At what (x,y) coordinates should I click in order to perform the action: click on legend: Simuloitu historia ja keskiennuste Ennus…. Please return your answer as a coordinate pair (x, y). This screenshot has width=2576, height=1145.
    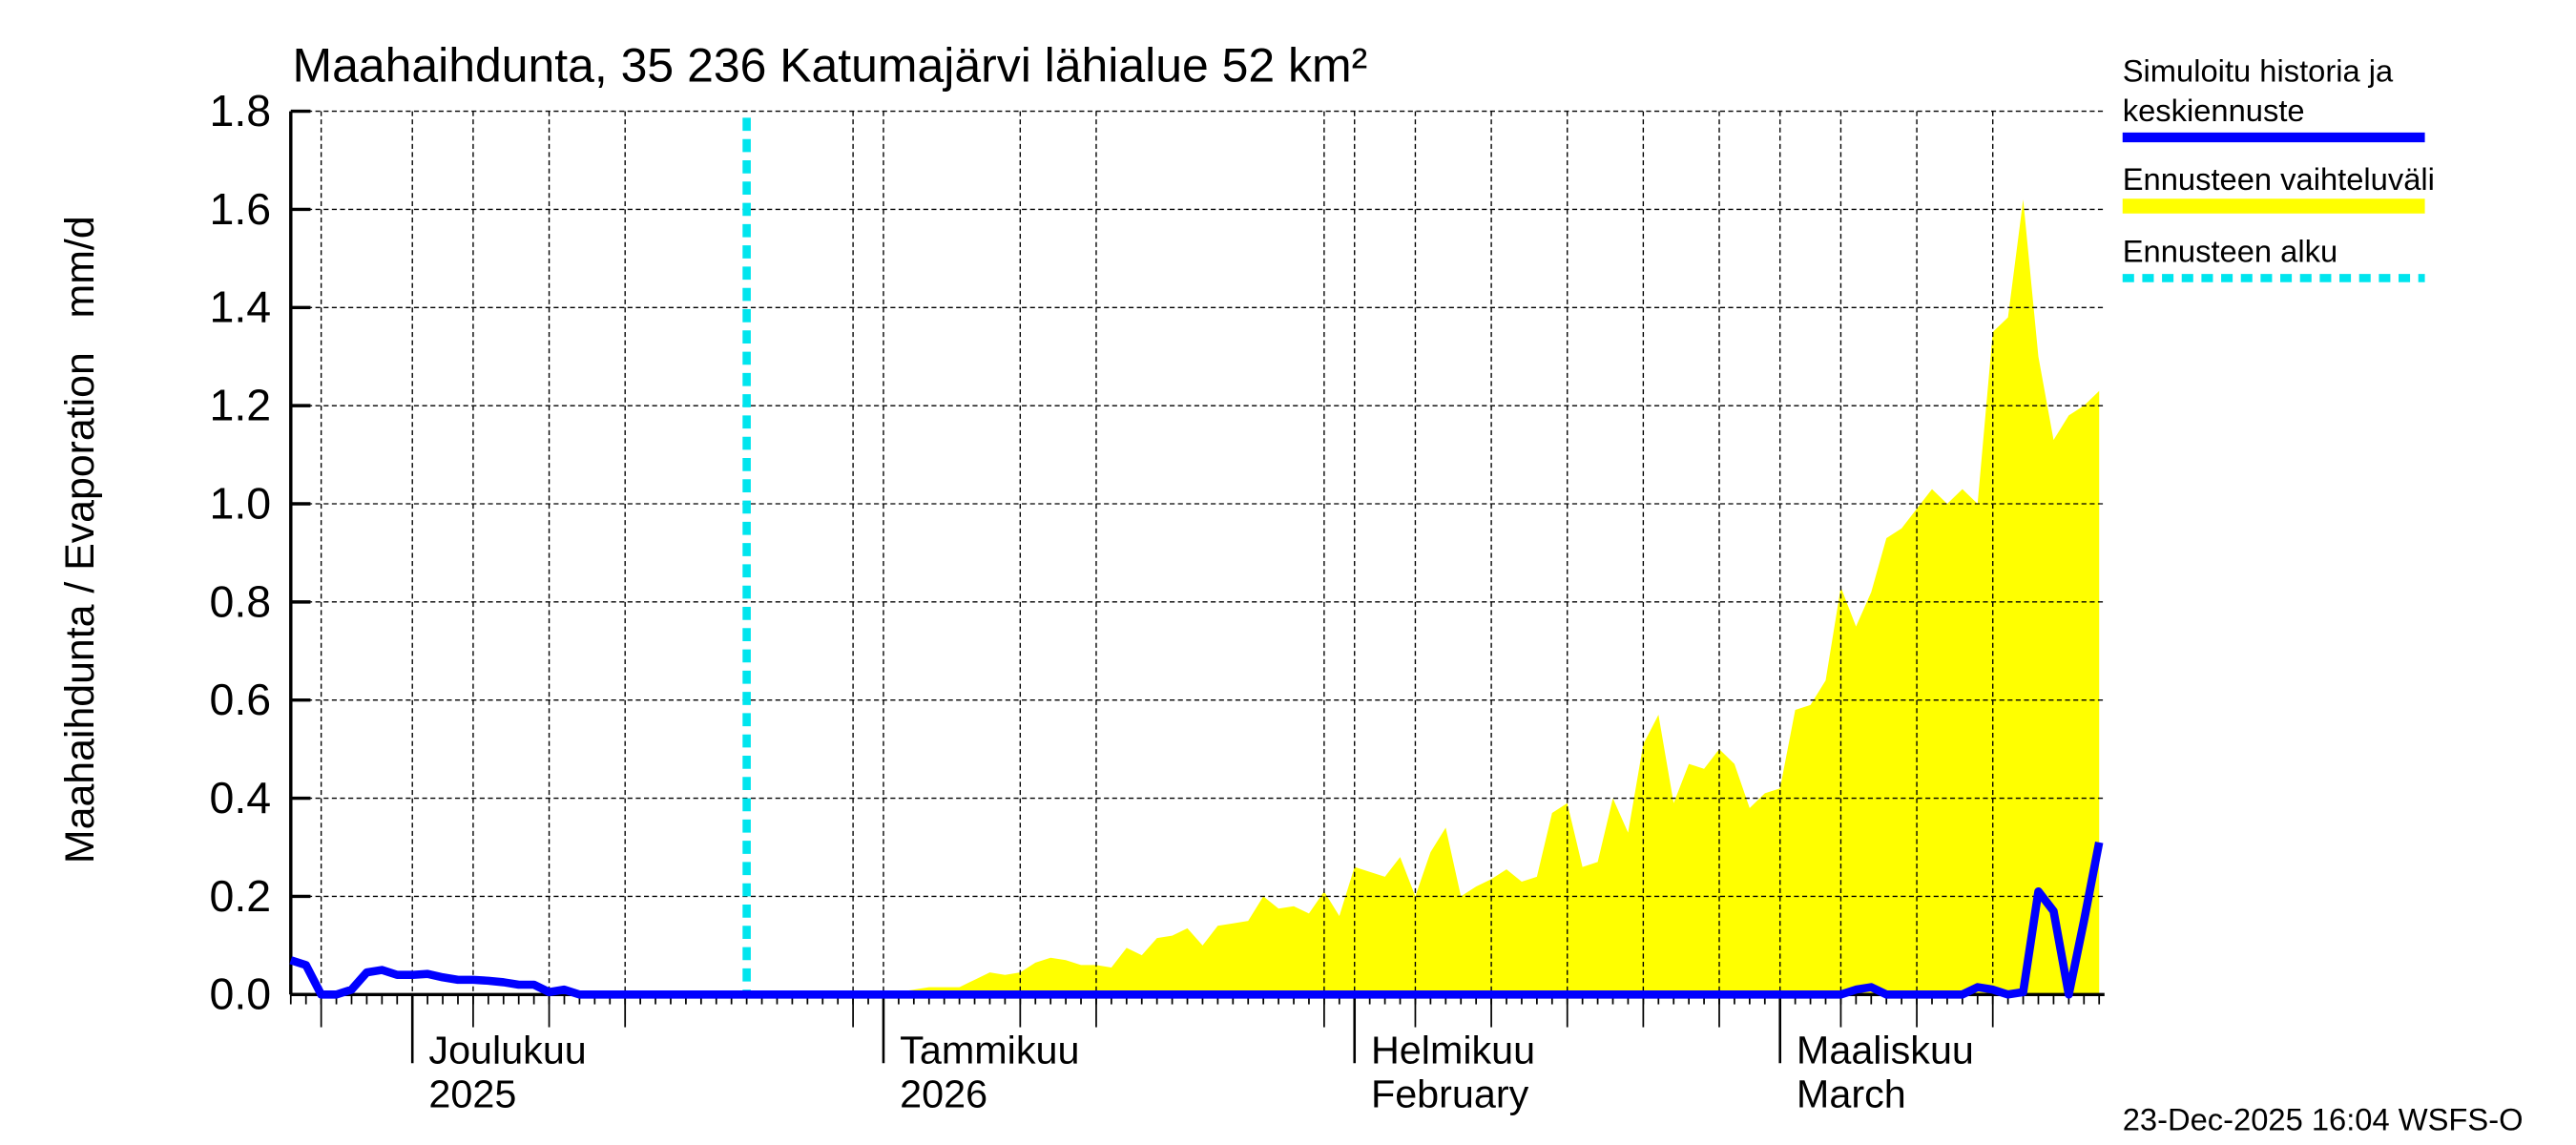
    Looking at the image, I should click on (2279, 167).